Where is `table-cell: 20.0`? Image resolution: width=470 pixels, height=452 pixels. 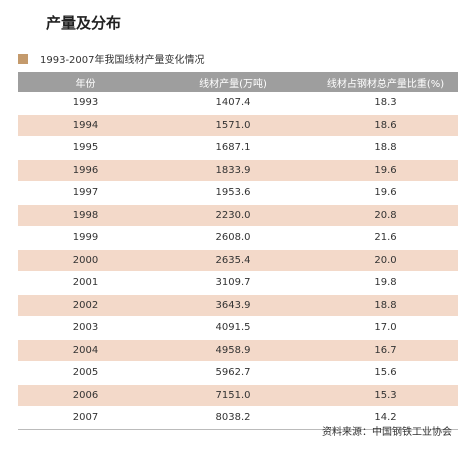
table-cell: 20.0 is located at coordinates (385, 260).